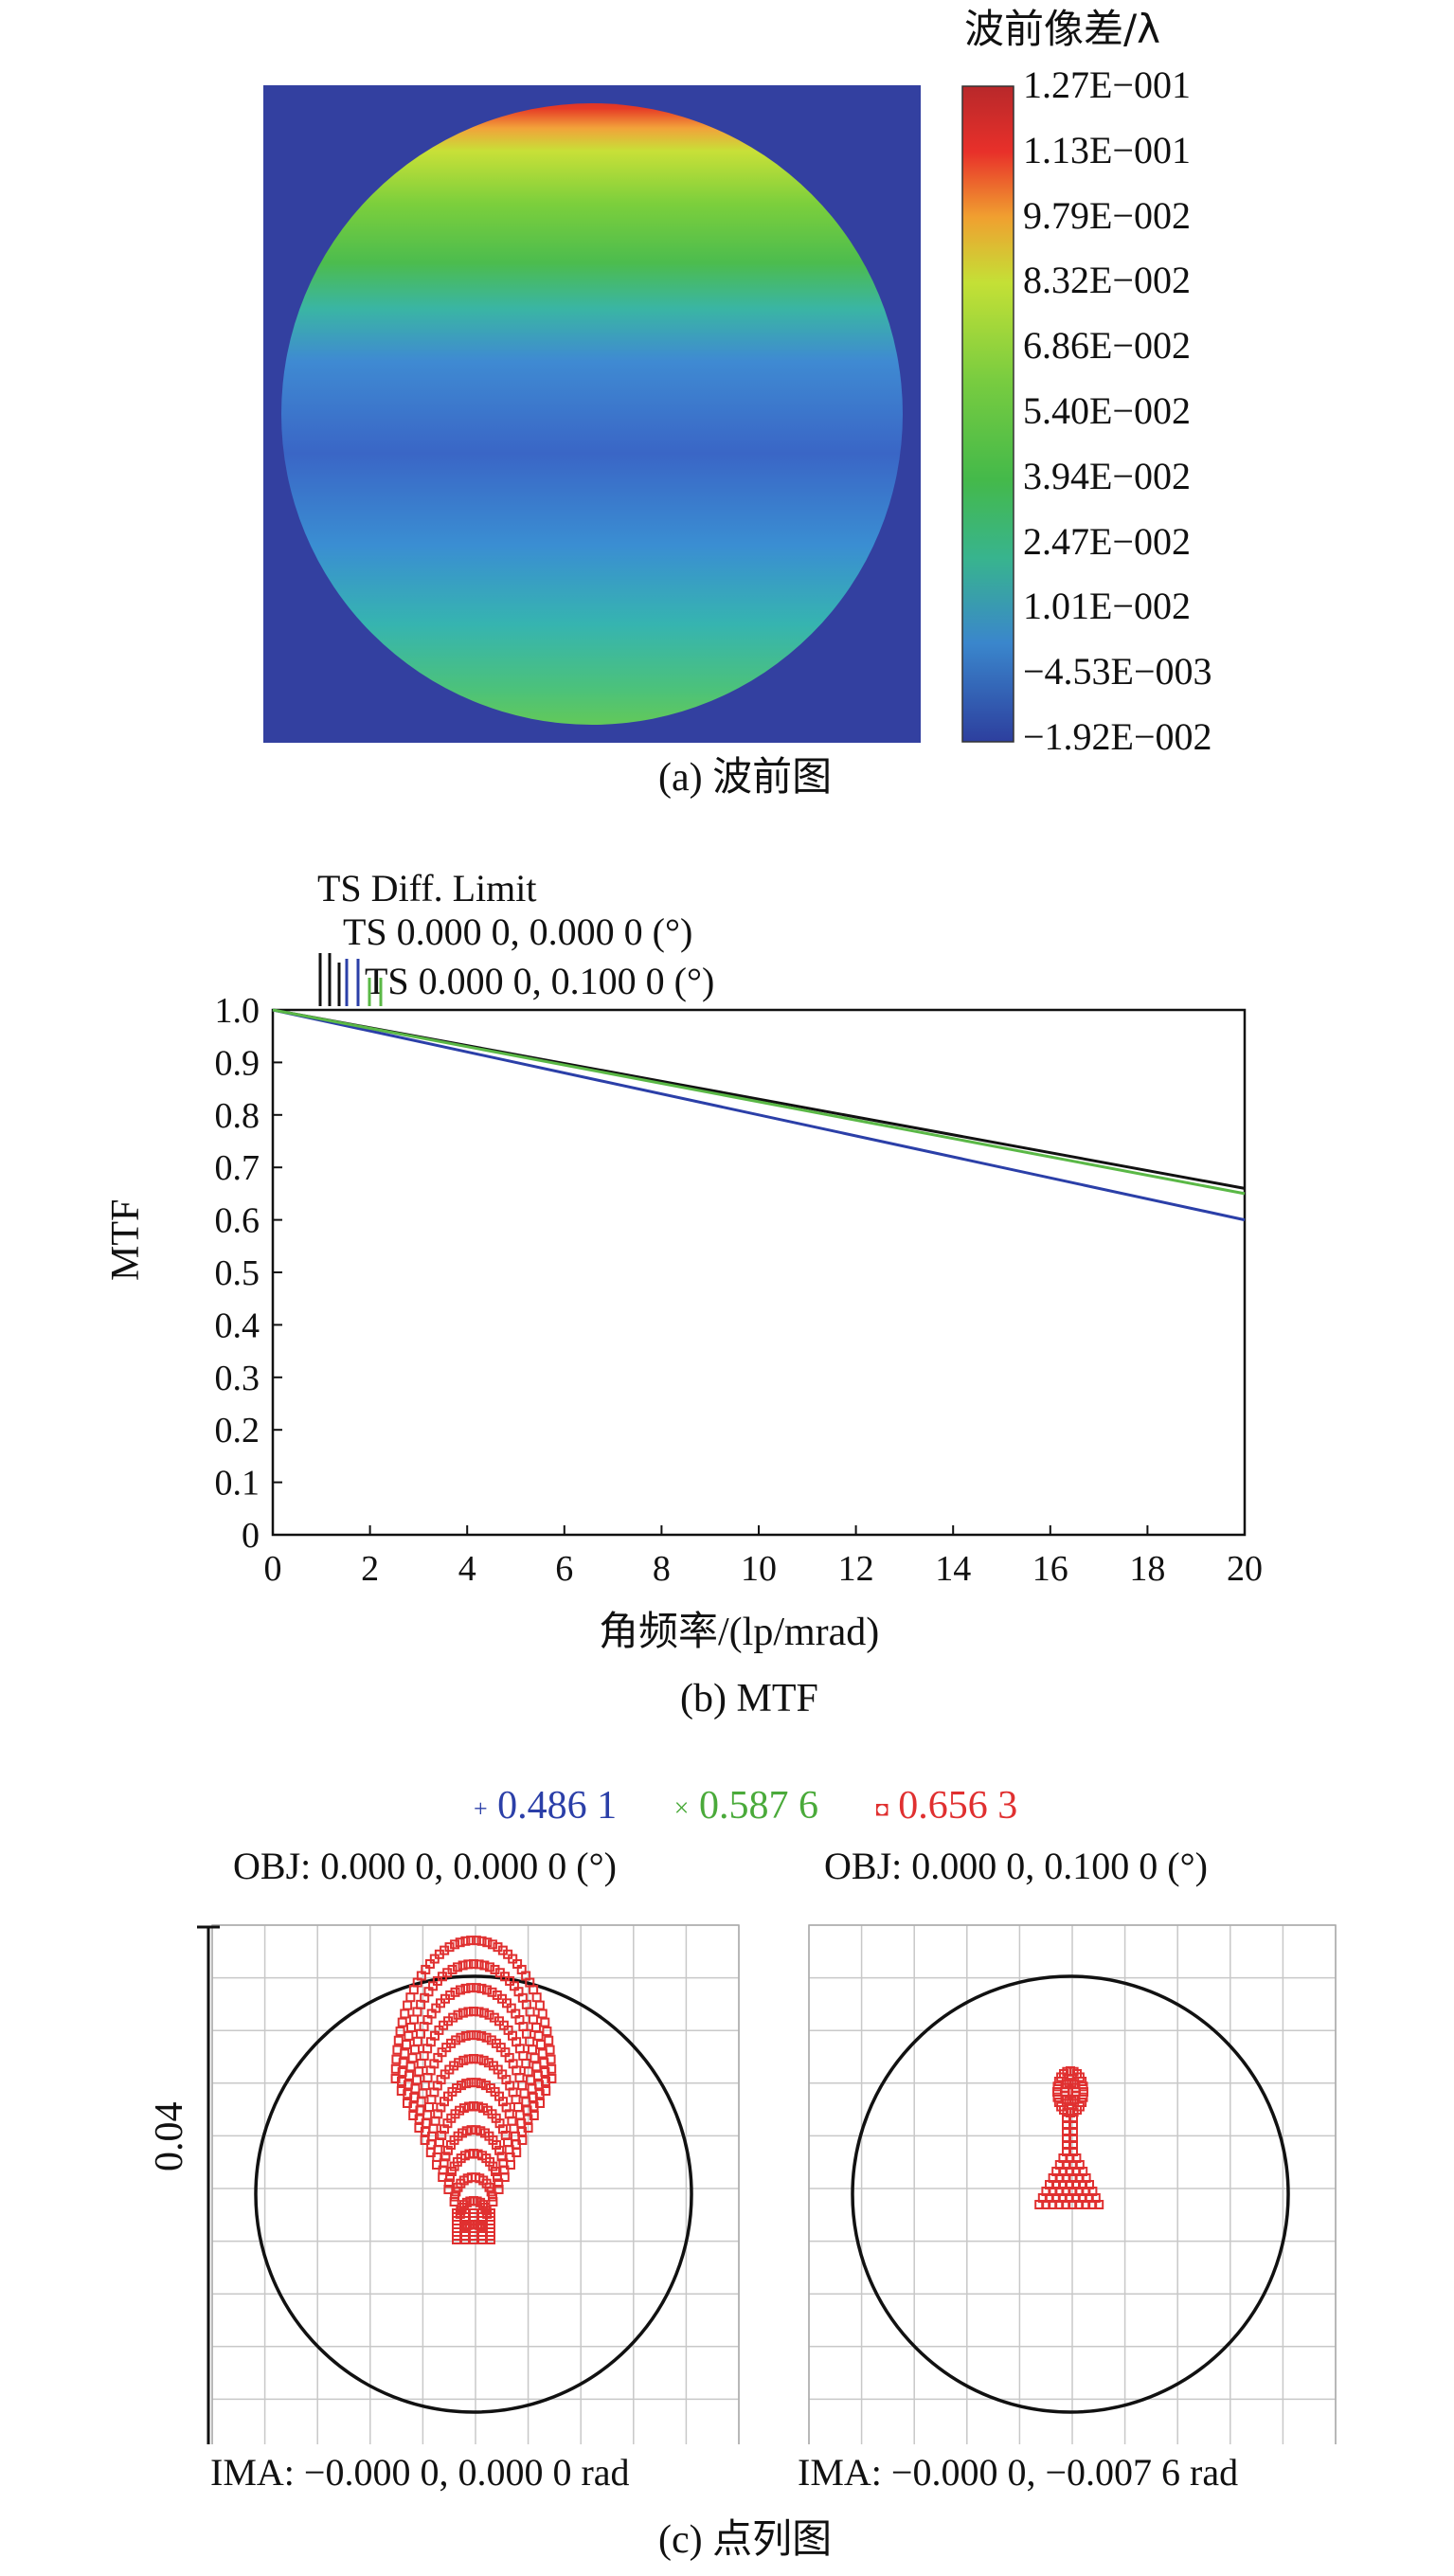 The width and height of the screenshot is (1454, 2576). I want to click on x-tick-label: 6, so click(564, 1569).